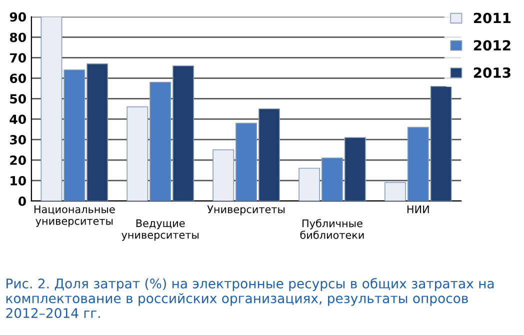 The height and width of the screenshot is (335, 524). I want to click on x-tick-label: Ведущие университеты, so click(160, 230).